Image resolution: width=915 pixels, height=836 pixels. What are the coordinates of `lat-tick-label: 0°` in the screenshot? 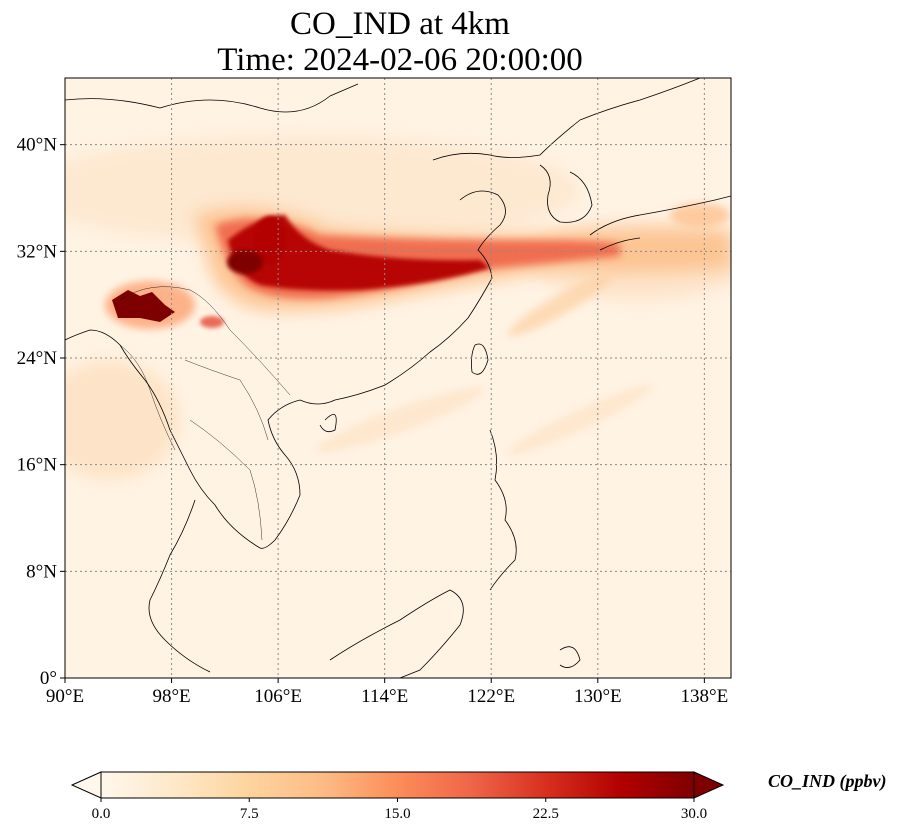 It's located at (48, 678).